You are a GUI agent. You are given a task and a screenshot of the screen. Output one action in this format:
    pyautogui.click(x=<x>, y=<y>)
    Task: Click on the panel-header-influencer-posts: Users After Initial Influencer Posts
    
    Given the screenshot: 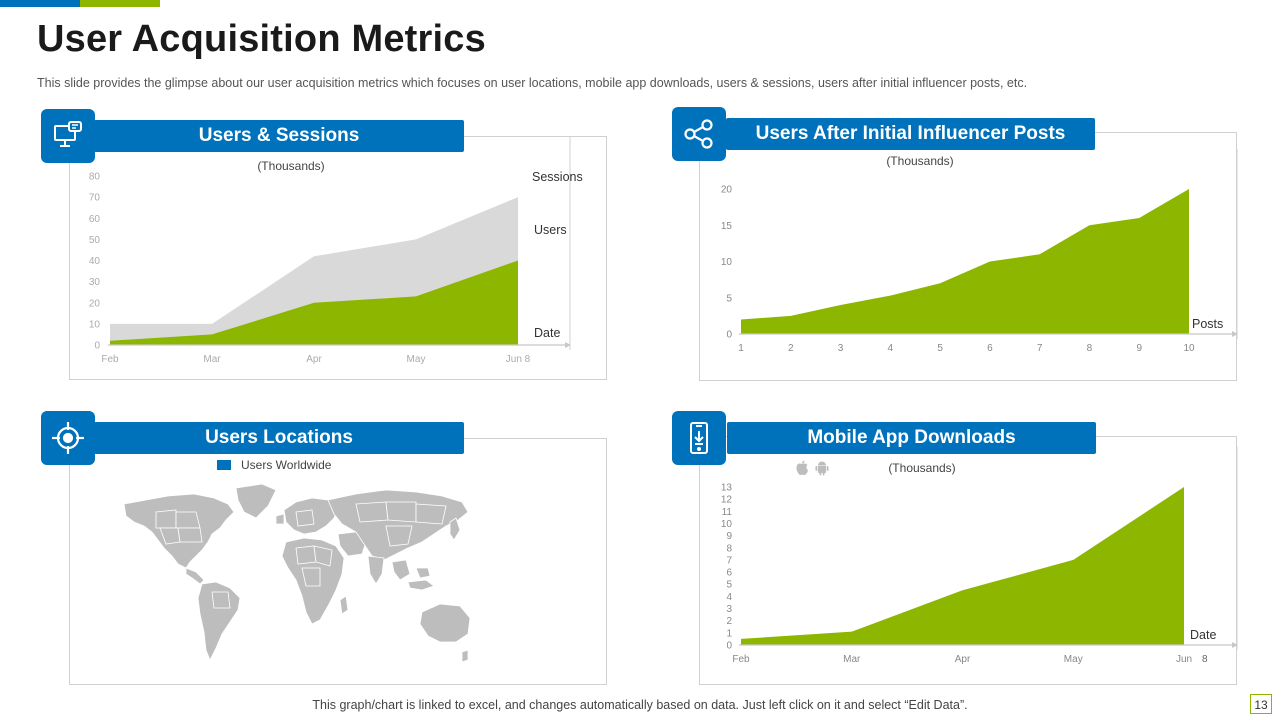 What is the action you would take?
    pyautogui.click(x=910, y=134)
    